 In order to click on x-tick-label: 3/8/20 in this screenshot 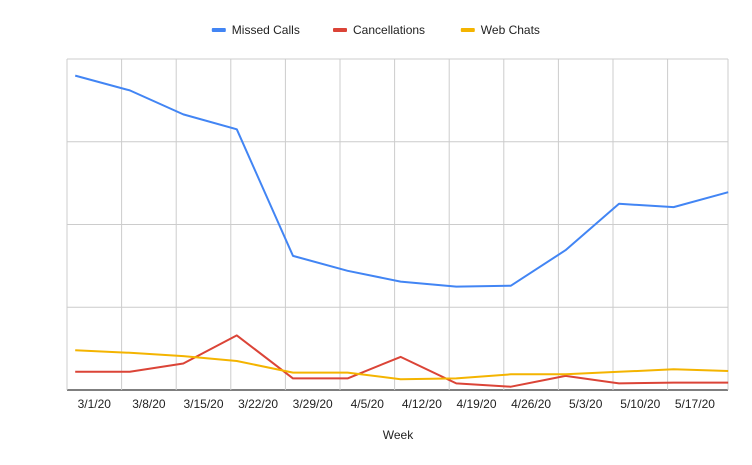, I will do `click(149, 404)`.